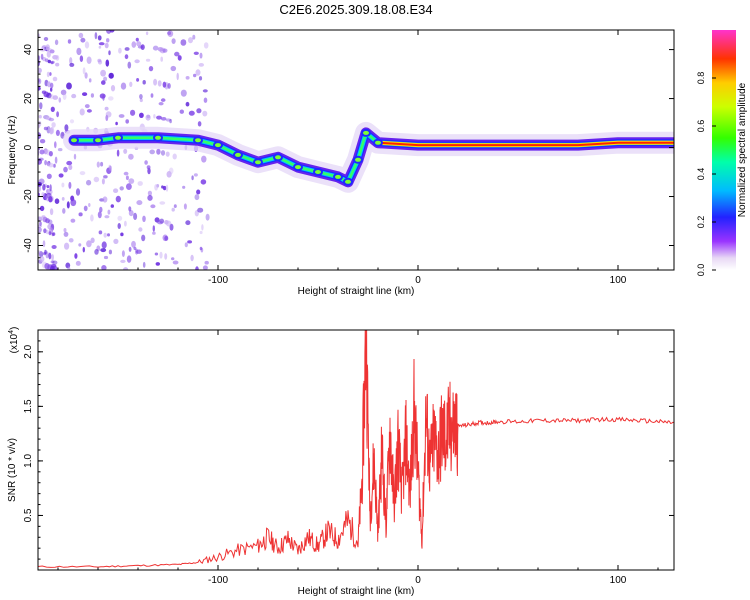 The width and height of the screenshot is (750, 600). What do you see at coordinates (418, 280) in the screenshot?
I see `spectrogram-xtick-label: 0` at bounding box center [418, 280].